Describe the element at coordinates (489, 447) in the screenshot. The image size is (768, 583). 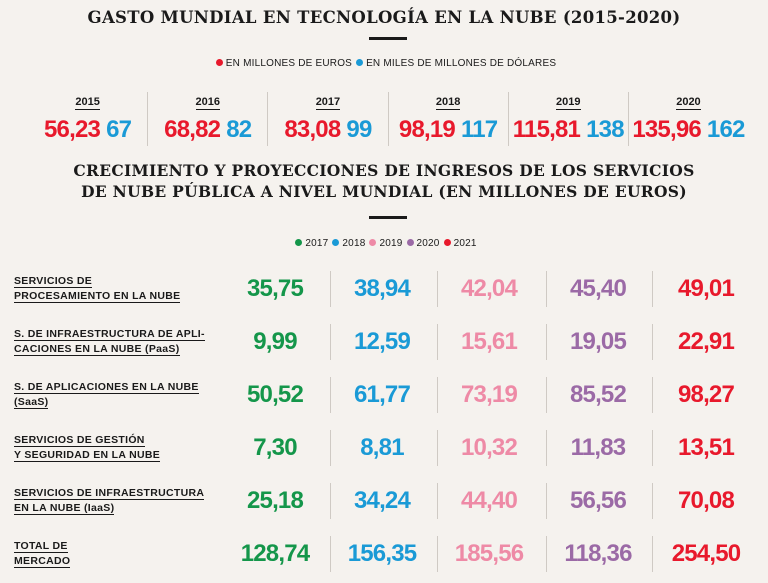
I see `table-cell: 10,32` at that location.